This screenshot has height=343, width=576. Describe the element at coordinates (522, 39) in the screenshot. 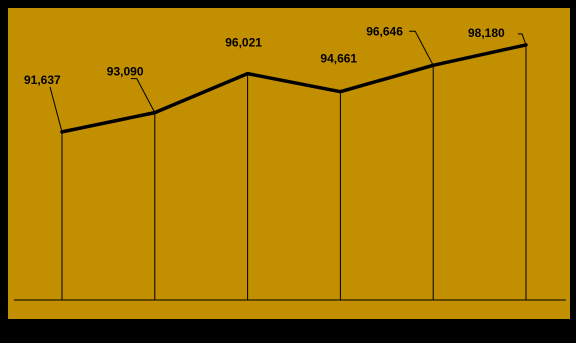

I see `leader-line-2019` at that location.